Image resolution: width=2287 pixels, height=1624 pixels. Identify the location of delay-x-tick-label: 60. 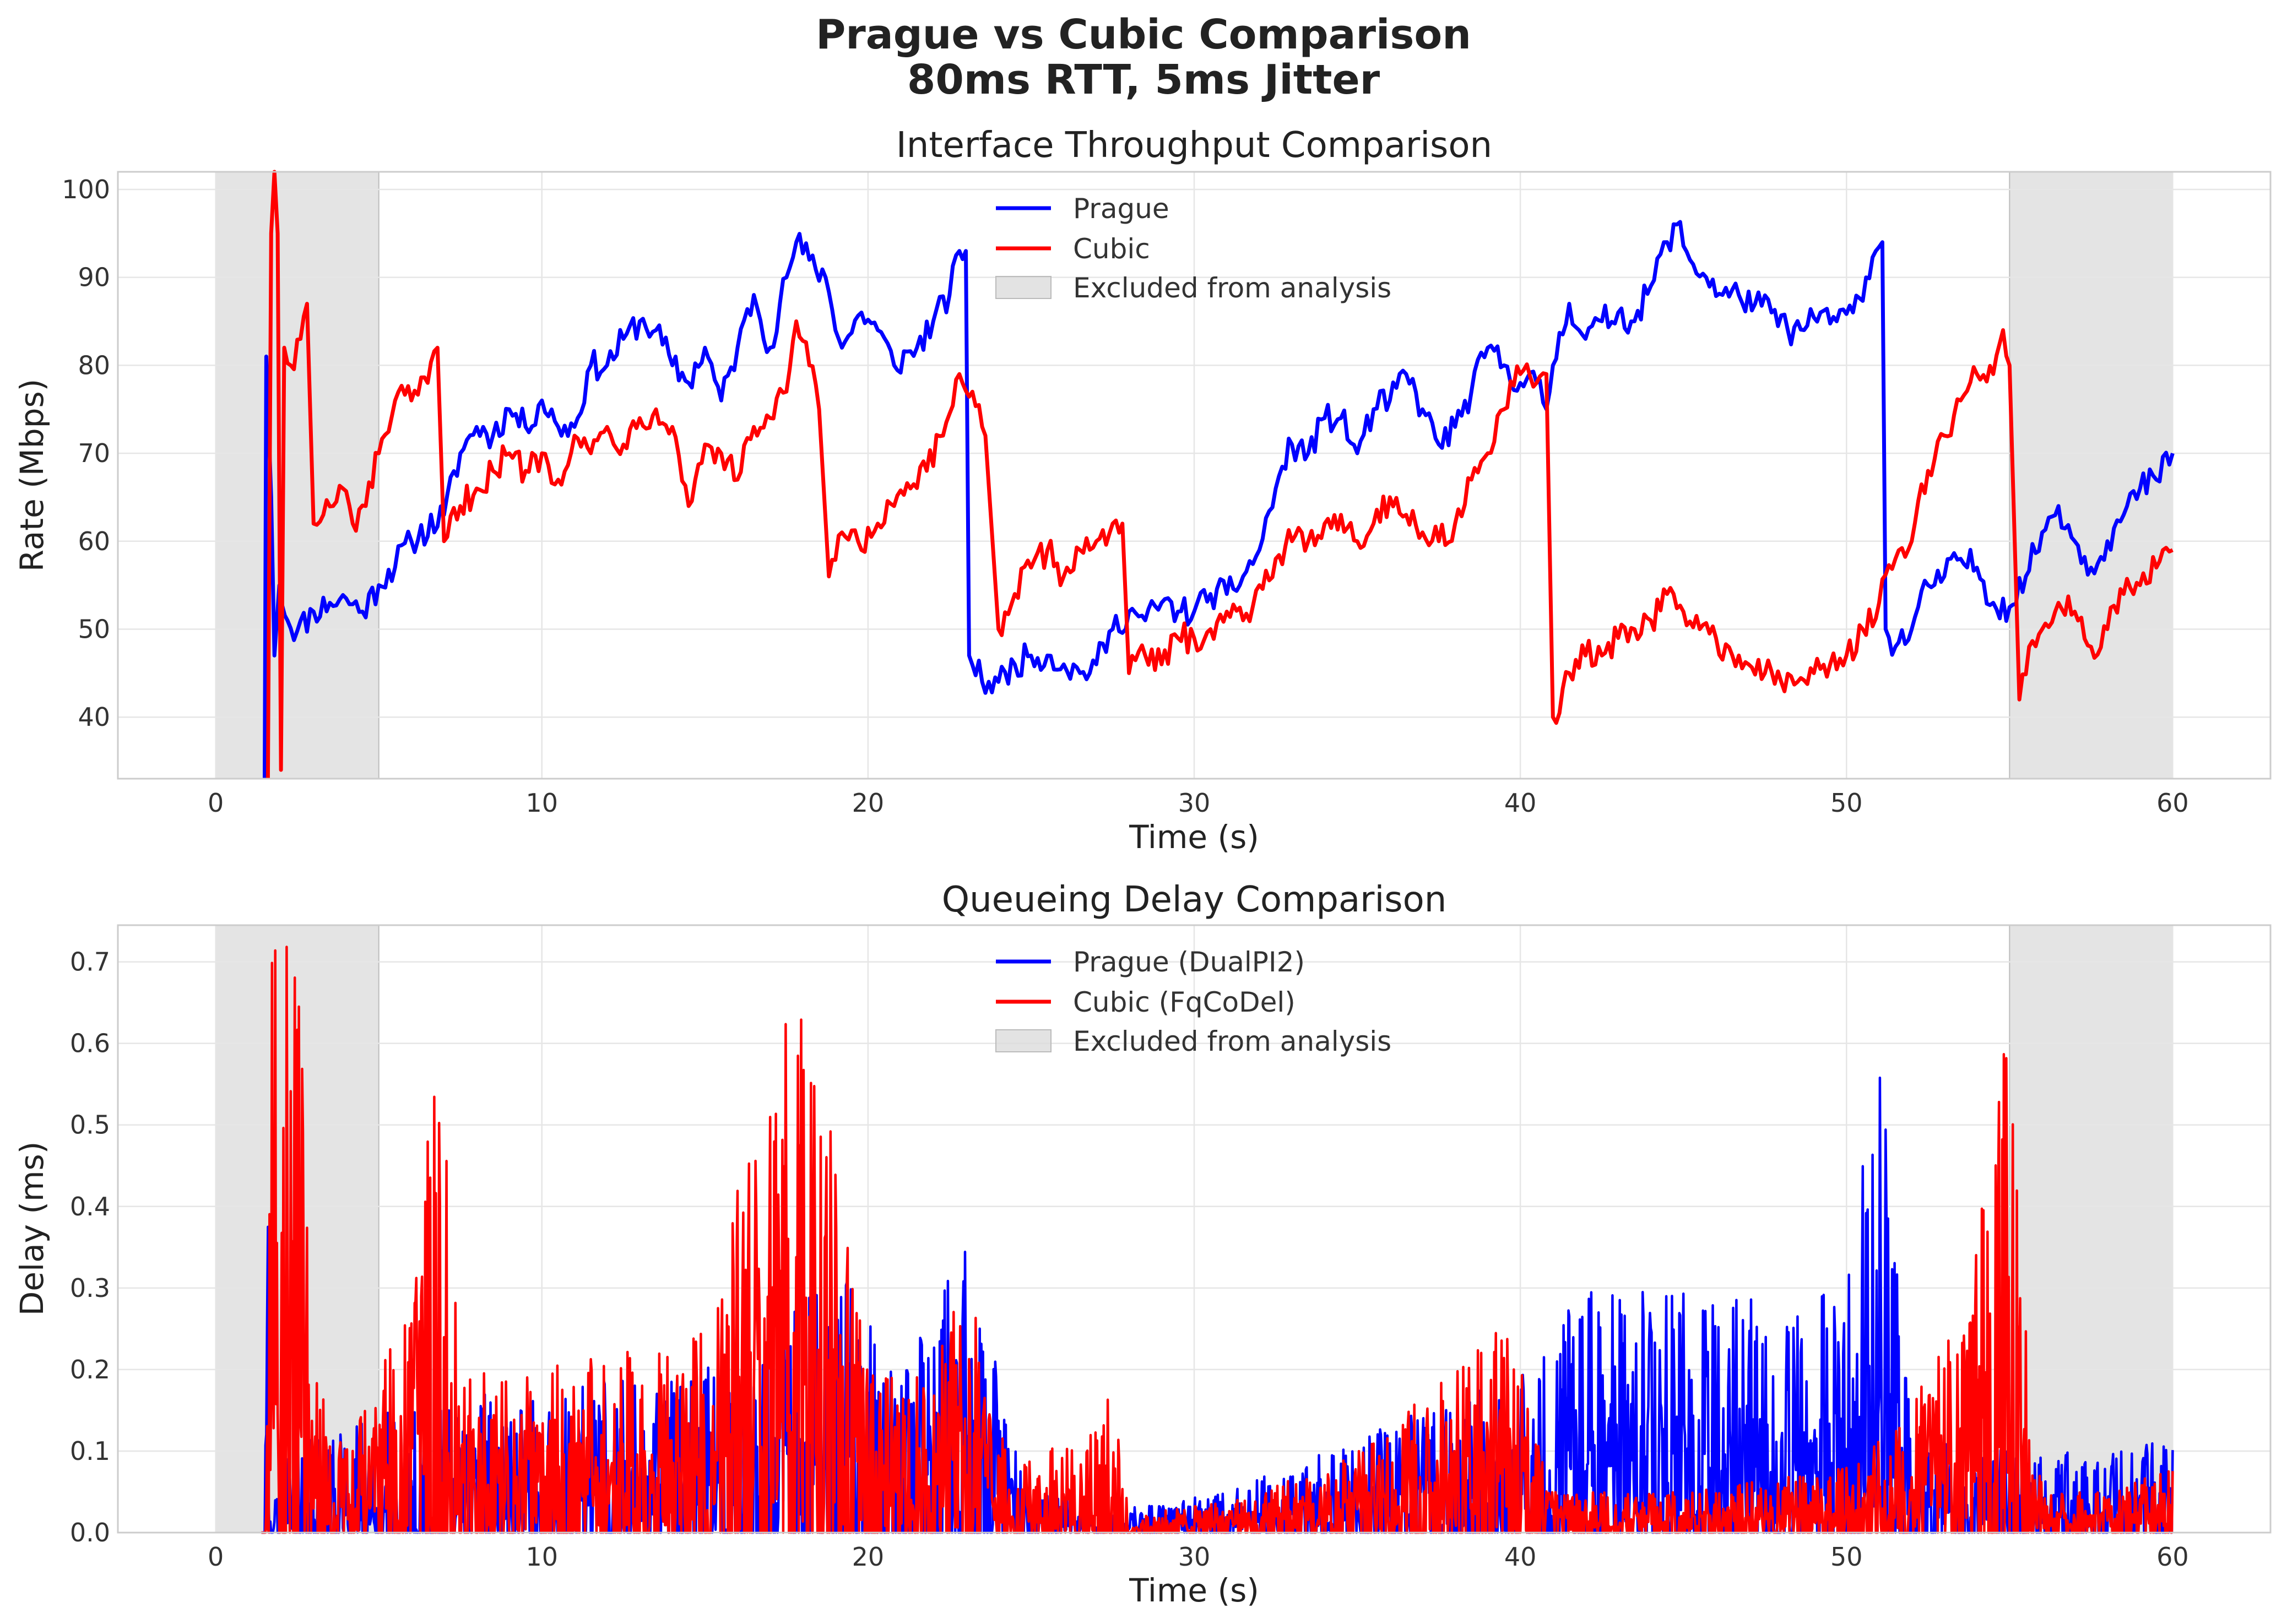
(2172, 1557).